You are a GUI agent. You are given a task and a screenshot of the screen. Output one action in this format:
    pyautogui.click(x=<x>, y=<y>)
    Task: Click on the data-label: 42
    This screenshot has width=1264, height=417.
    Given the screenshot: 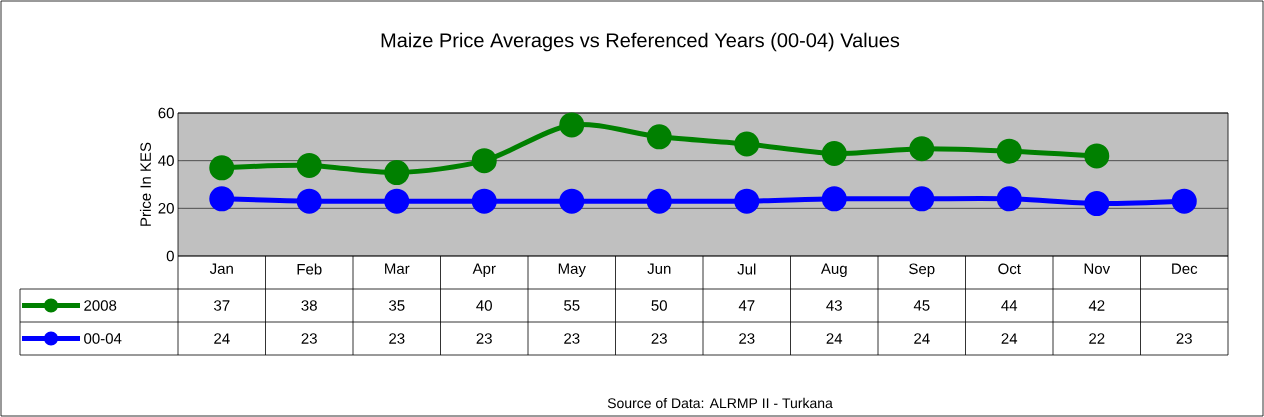 What is the action you would take?
    pyautogui.click(x=1096, y=305)
    